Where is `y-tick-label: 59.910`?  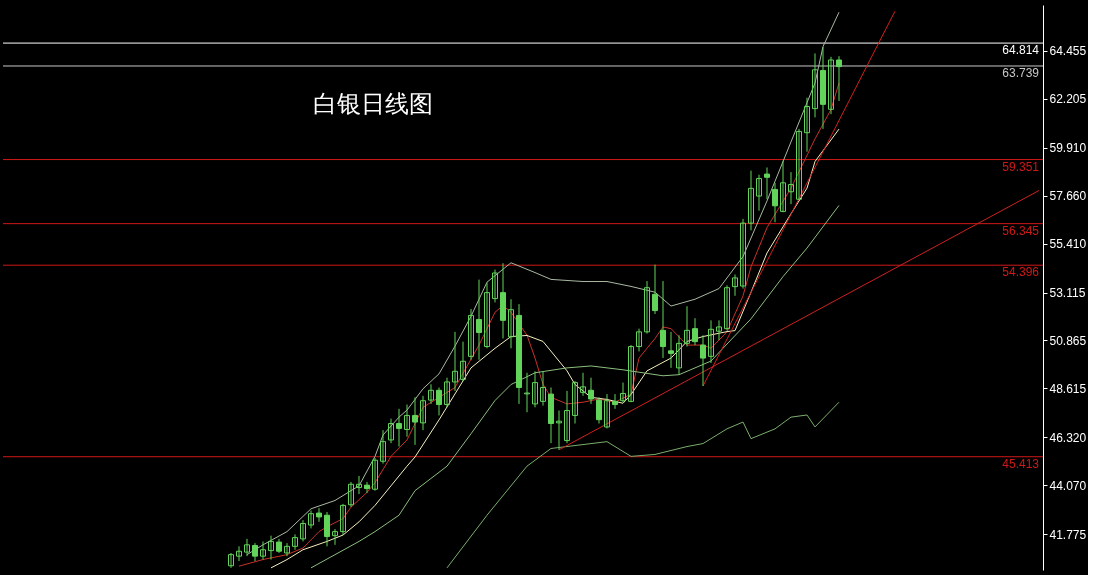 y-tick-label: 59.910 is located at coordinates (1068, 148).